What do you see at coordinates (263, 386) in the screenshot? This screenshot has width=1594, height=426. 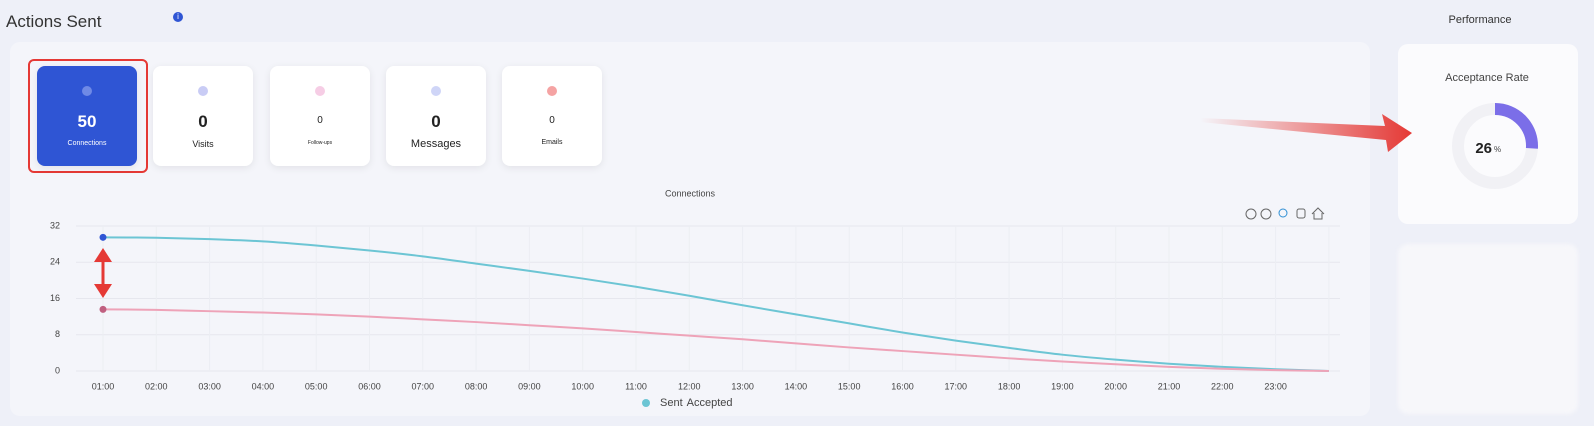 I see `x-tick-label: 04:00` at bounding box center [263, 386].